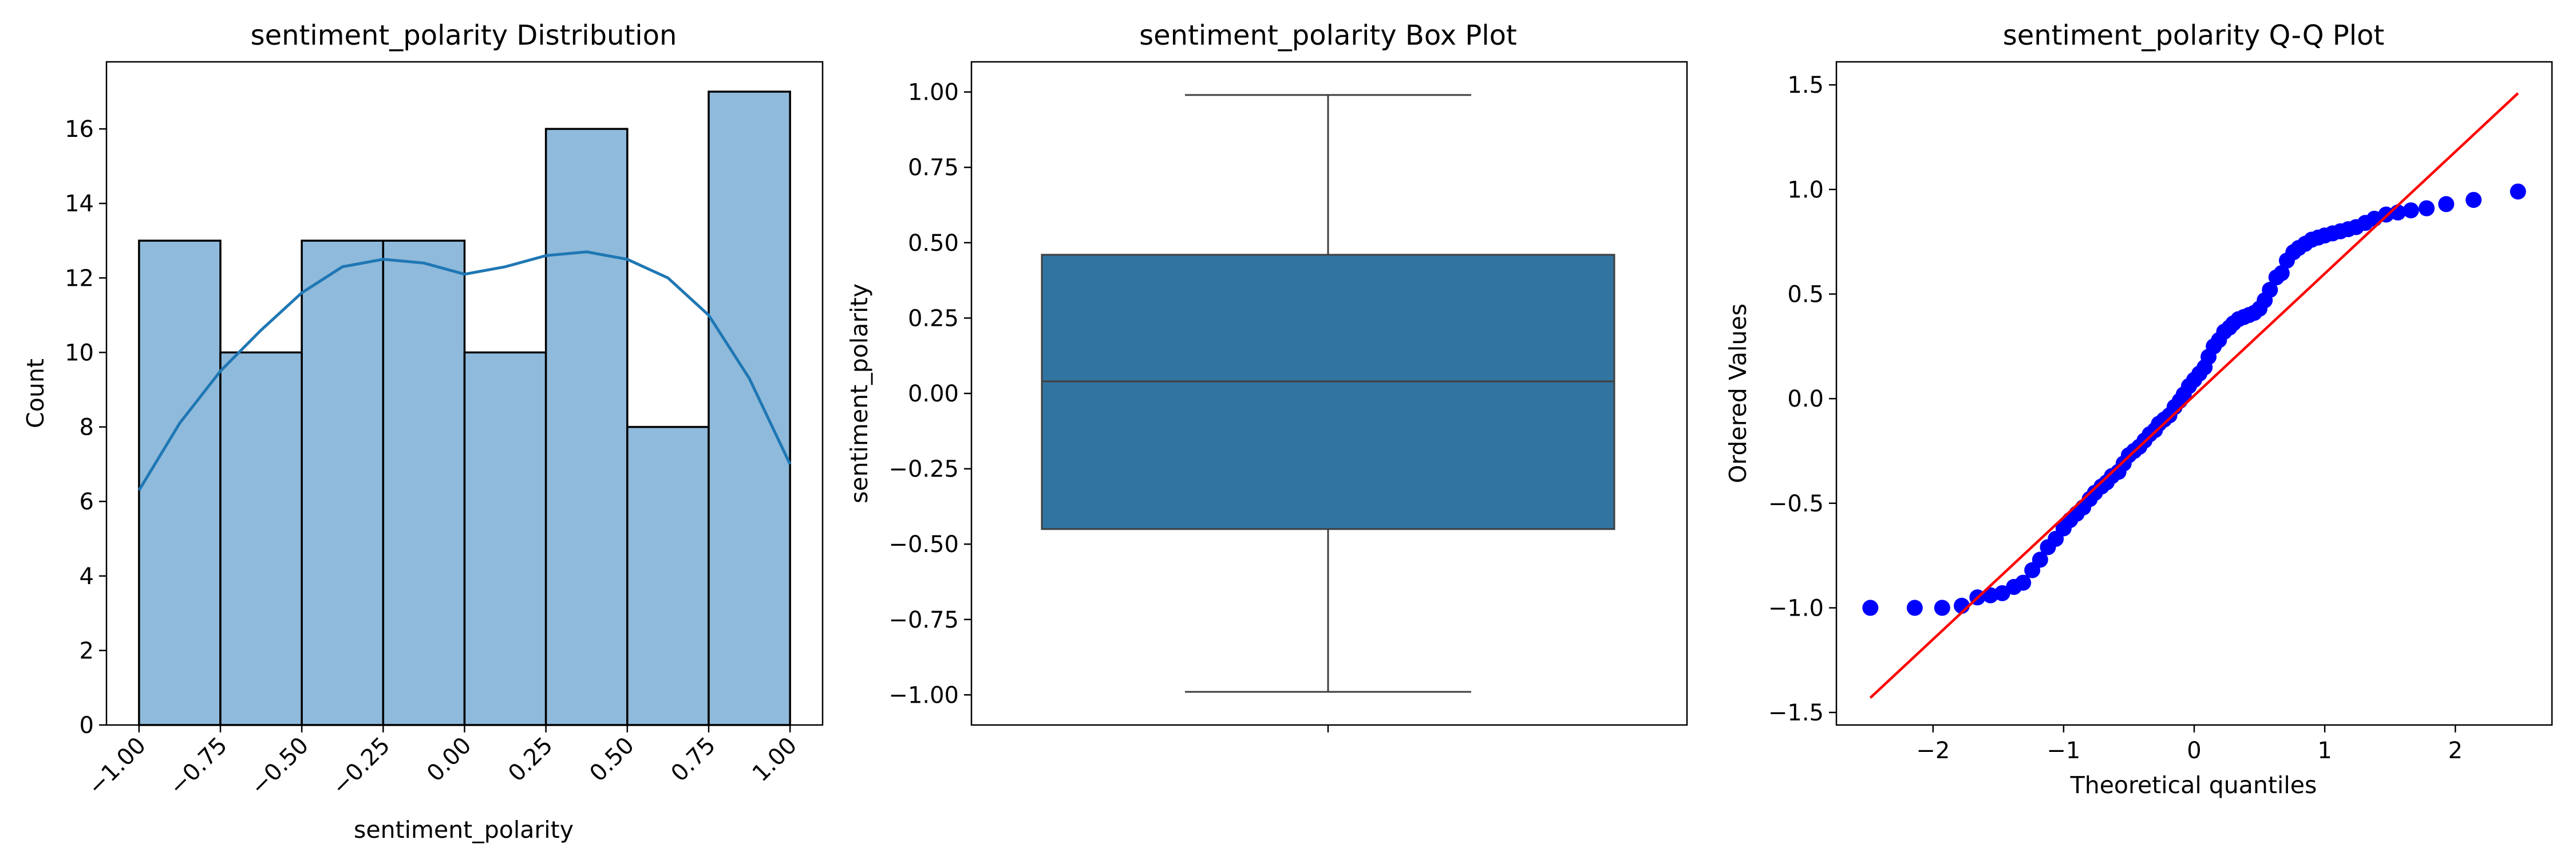  I want to click on y-tick-label: 0.00, so click(933, 394).